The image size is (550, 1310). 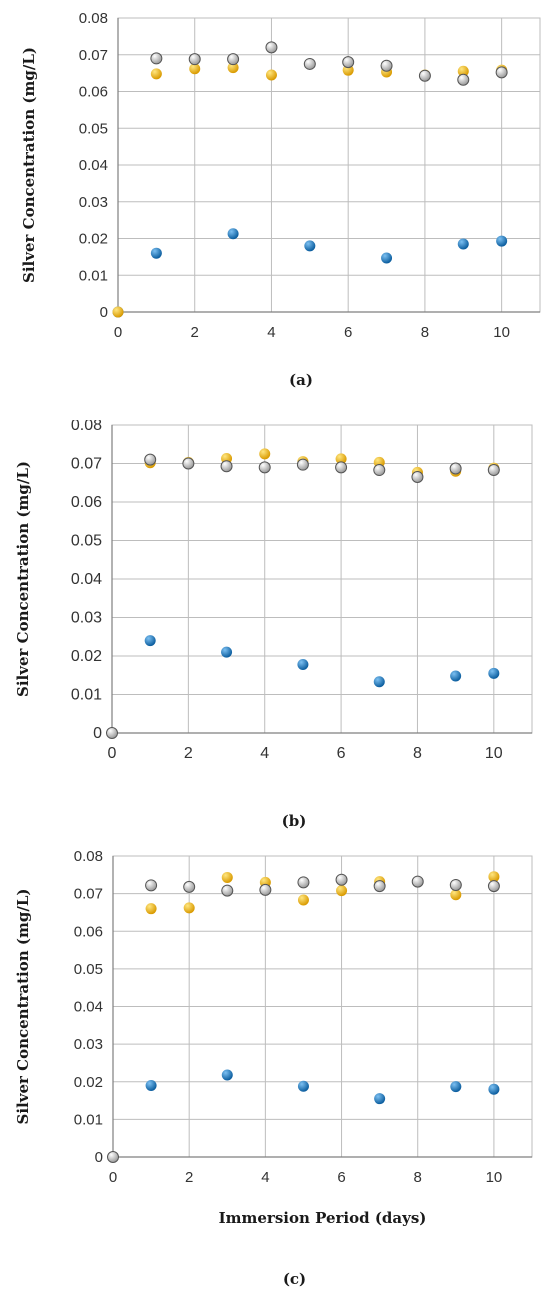 I want to click on x-axis-title: Immersion Period (days), so click(x=323, y=1218).